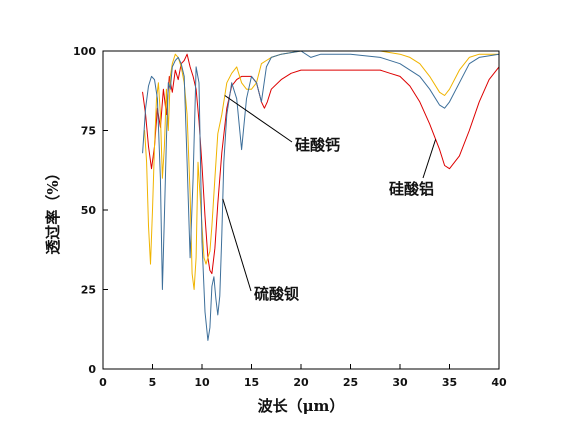  Describe the element at coordinates (350, 382) in the screenshot. I see `x-tick-label-5: 25` at that location.